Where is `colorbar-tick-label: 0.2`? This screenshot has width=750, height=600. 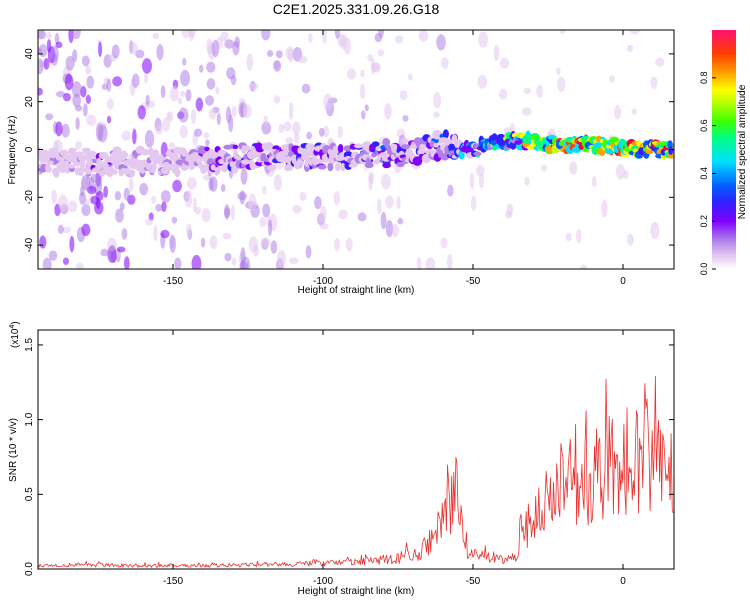
colorbar-tick-label: 0.2 is located at coordinates (704, 221).